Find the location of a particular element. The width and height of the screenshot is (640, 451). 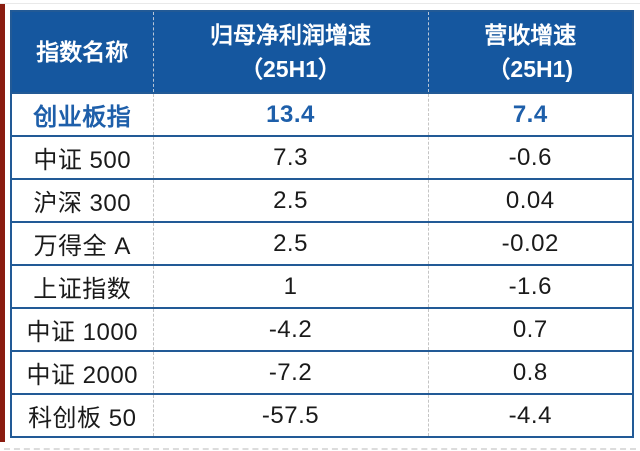

profit-growth-cell: -57.5 is located at coordinates (290, 415).